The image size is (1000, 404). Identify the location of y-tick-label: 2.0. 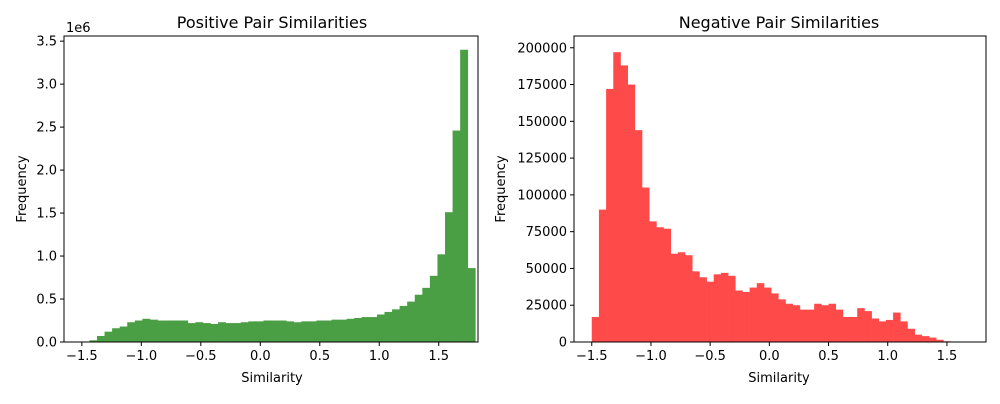
(46, 171).